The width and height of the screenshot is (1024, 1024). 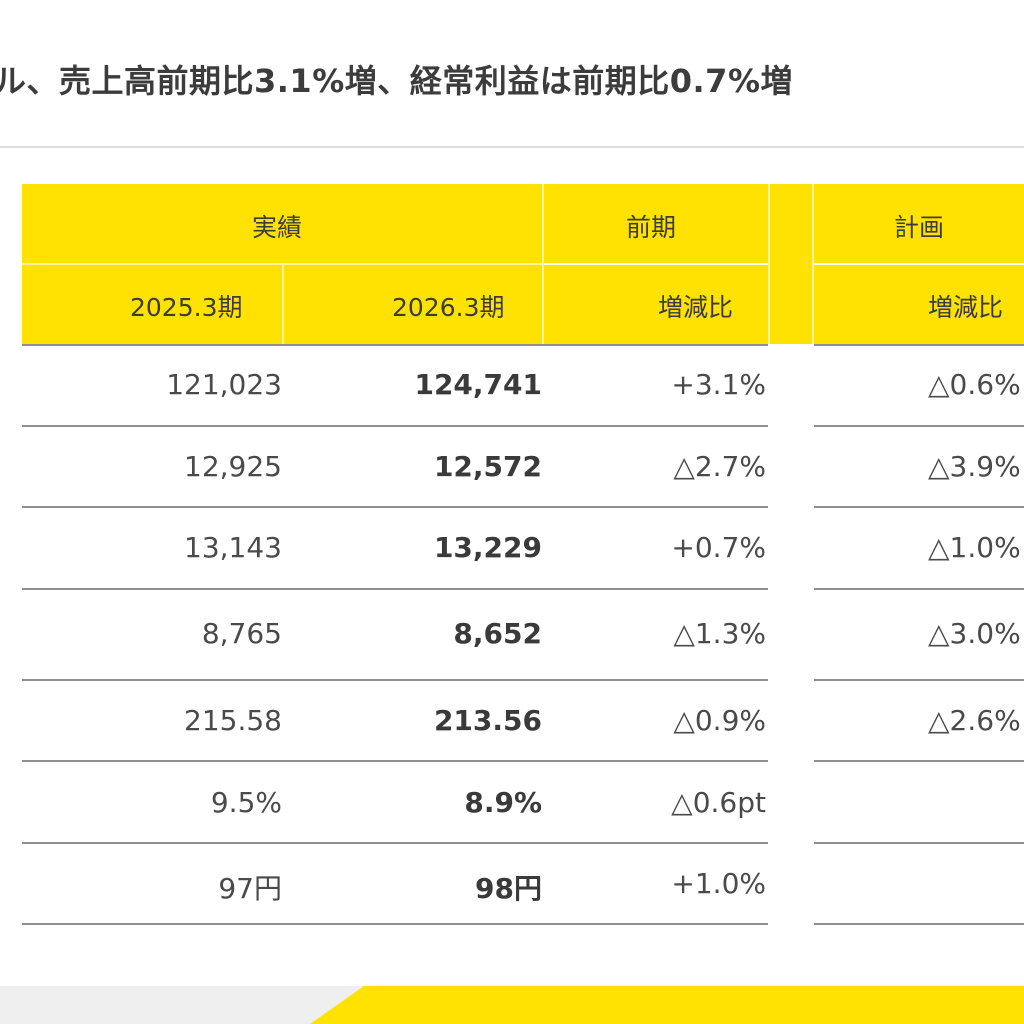 I want to click on cell-plan: △0.6%, so click(x=974, y=384).